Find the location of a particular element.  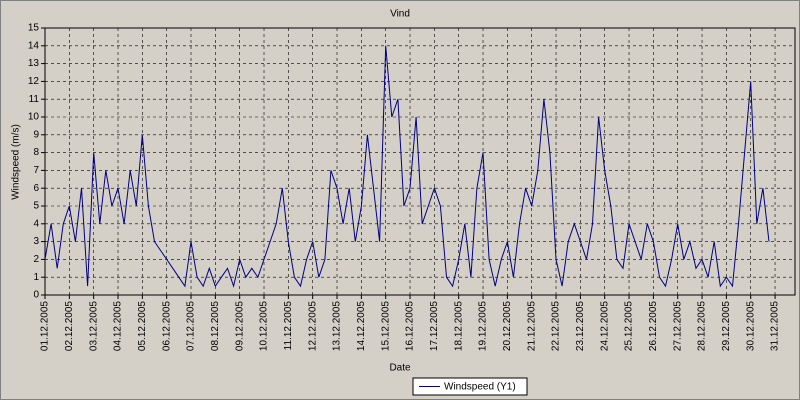

y-tick-label: 14 is located at coordinates (34, 45).